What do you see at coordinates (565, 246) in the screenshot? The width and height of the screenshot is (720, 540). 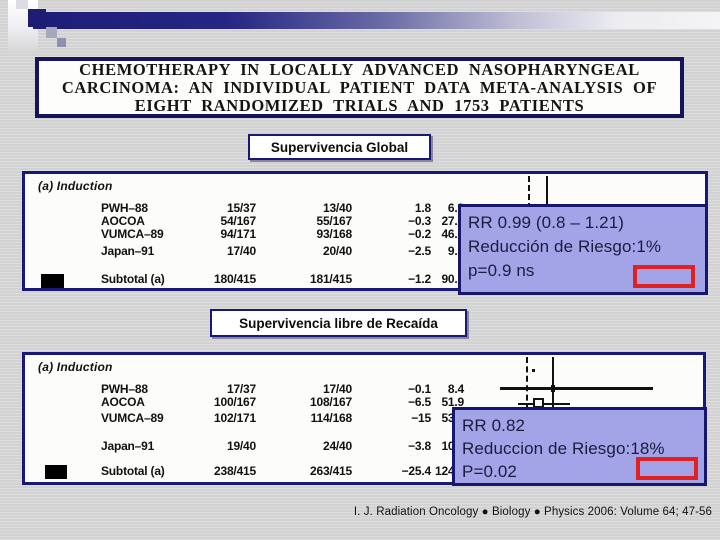 I see `callout-line: Reducción de Riesgo:1%` at bounding box center [565, 246].